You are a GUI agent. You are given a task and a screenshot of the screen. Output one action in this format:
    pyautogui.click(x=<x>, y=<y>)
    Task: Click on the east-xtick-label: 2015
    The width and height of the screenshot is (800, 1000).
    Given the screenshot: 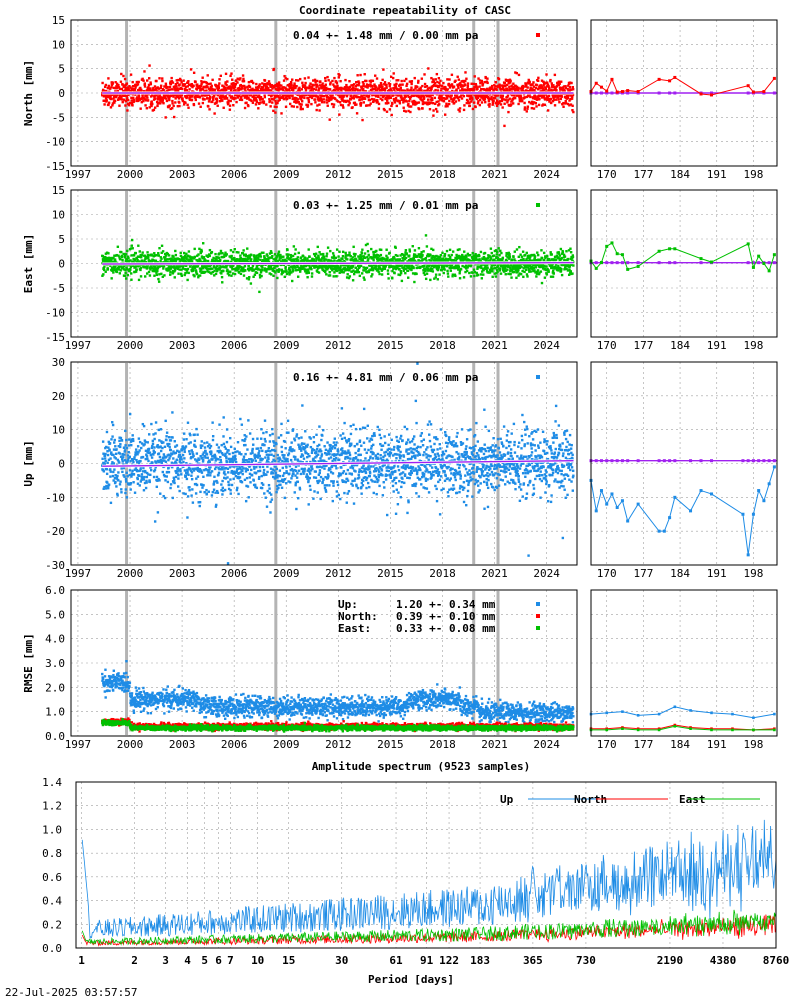 What is the action you would take?
    pyautogui.click(x=390, y=345)
    